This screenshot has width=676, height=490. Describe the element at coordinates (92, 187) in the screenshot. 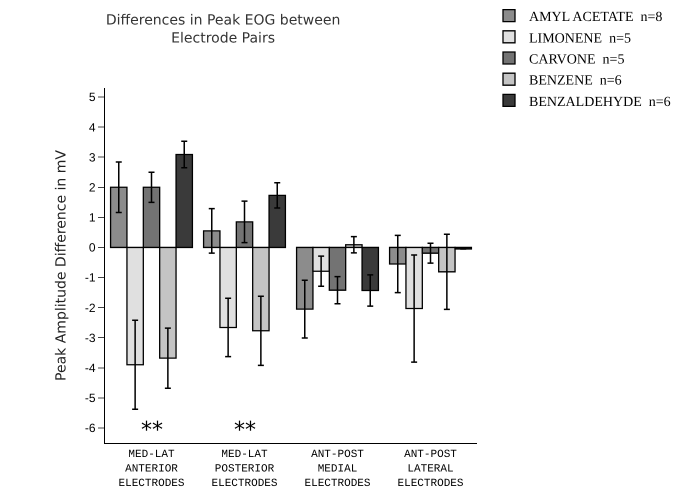

I see `y-tick-label: 2` at that location.